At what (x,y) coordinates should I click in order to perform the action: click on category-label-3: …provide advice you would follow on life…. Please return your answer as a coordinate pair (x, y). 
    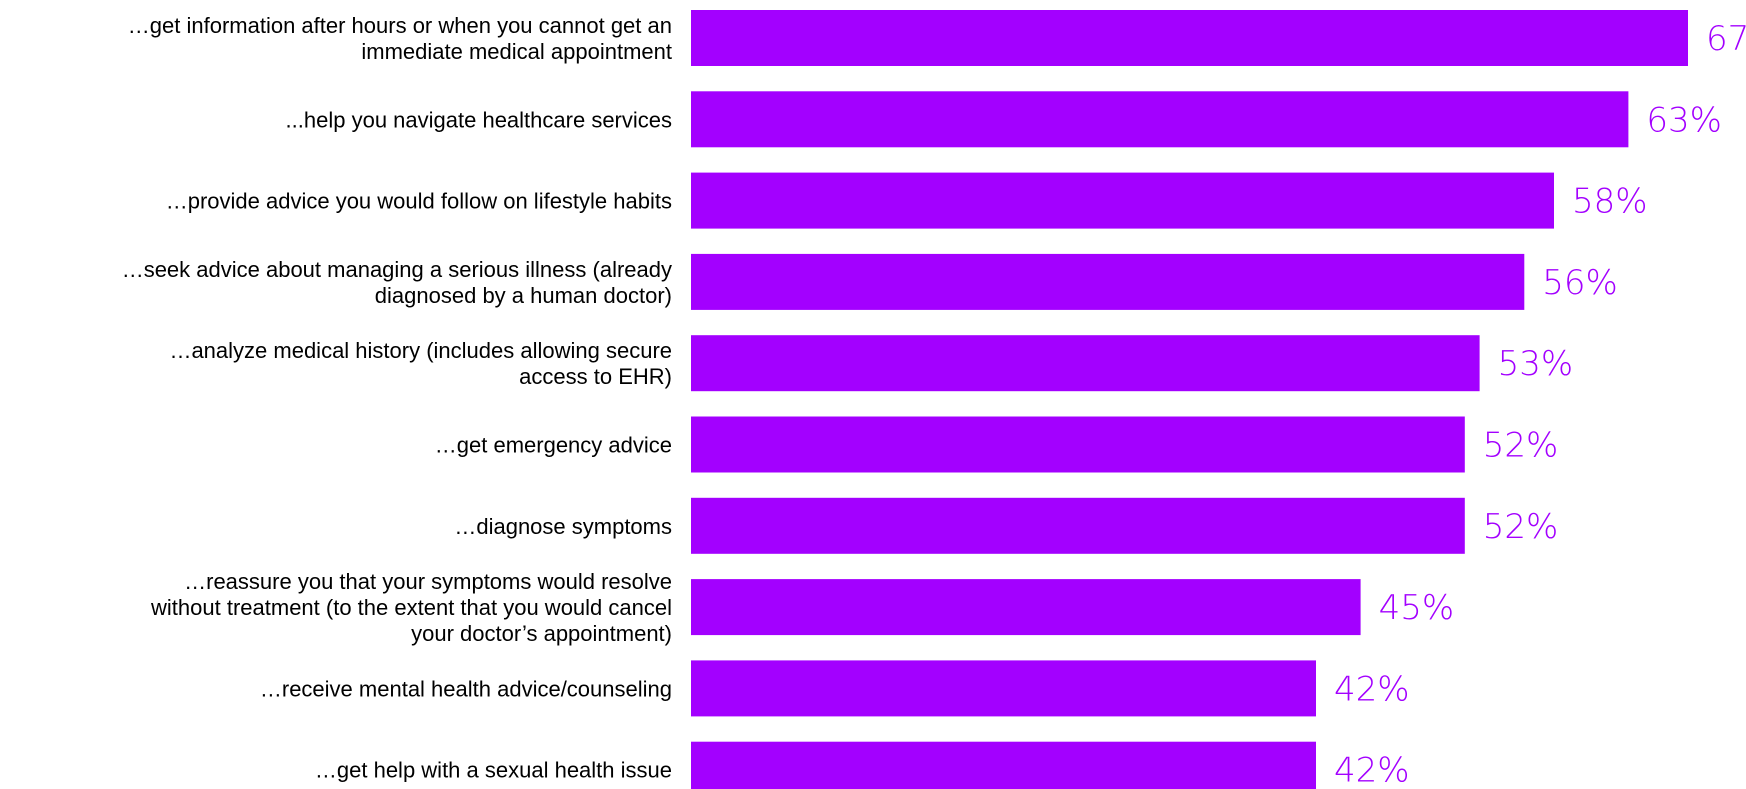
    Looking at the image, I should click on (419, 201).